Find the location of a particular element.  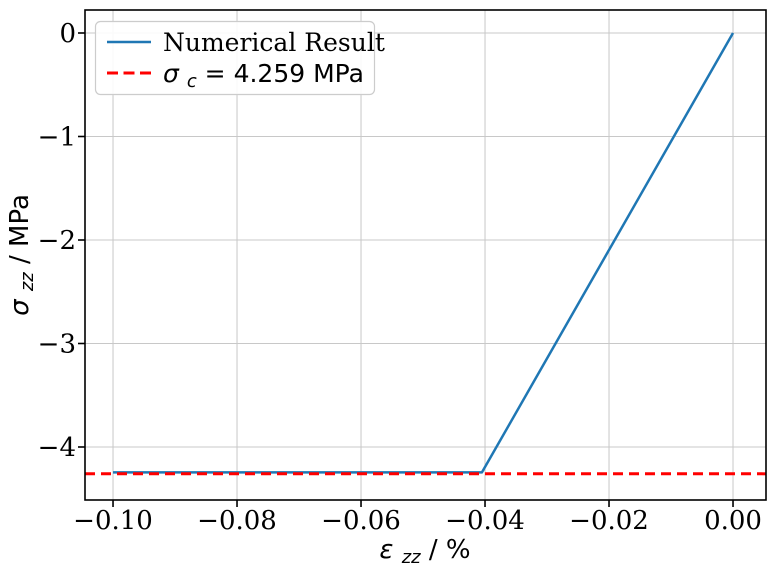

y-axis-label: σ zz / MPa is located at coordinates (22, 255).